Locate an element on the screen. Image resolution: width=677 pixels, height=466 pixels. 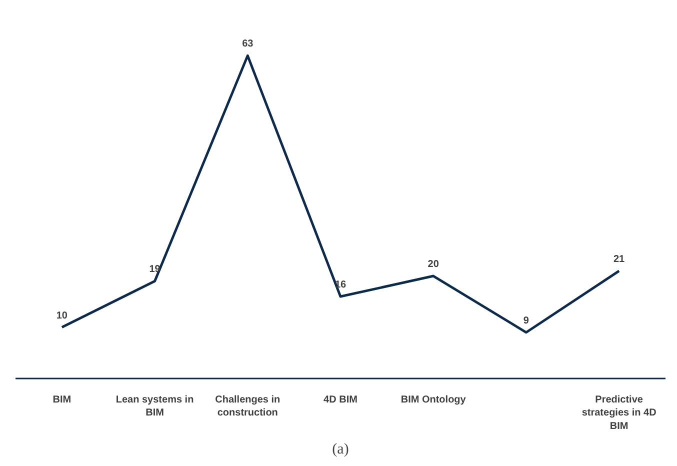
x-tick-label: BIM Ontology is located at coordinates (433, 400).